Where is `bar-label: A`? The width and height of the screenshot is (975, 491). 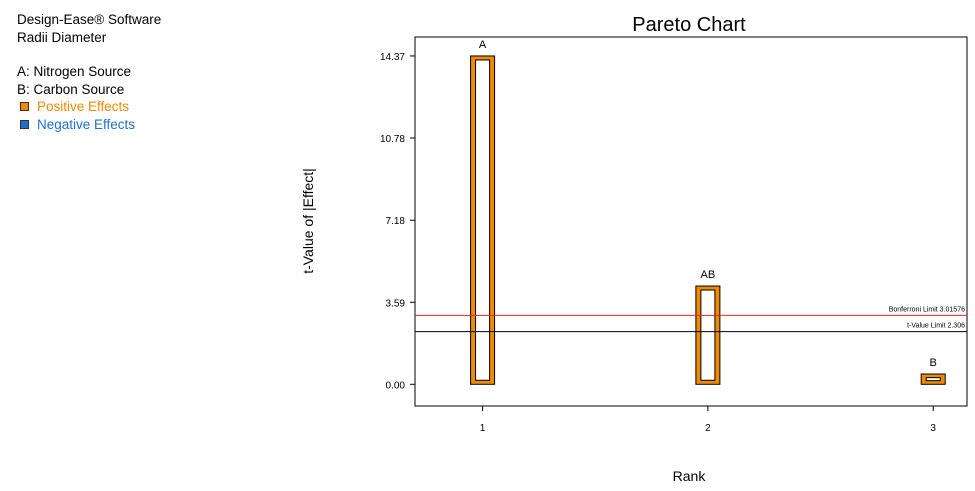 bar-label: A is located at coordinates (483, 45).